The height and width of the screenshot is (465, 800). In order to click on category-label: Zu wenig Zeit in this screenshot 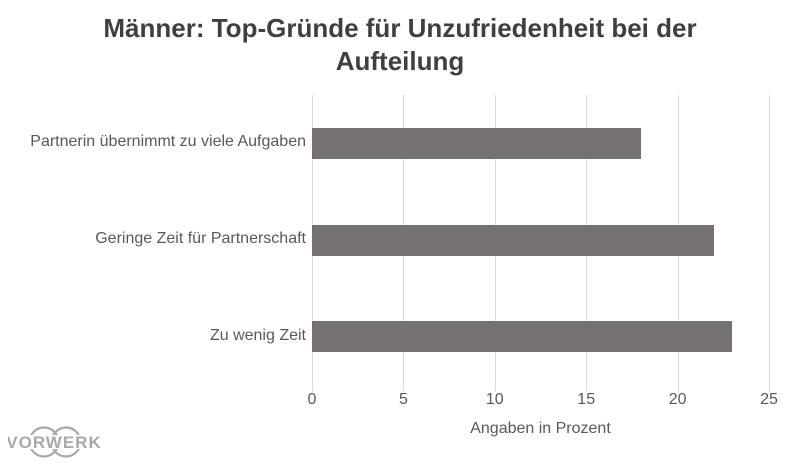, I will do `click(257, 335)`.